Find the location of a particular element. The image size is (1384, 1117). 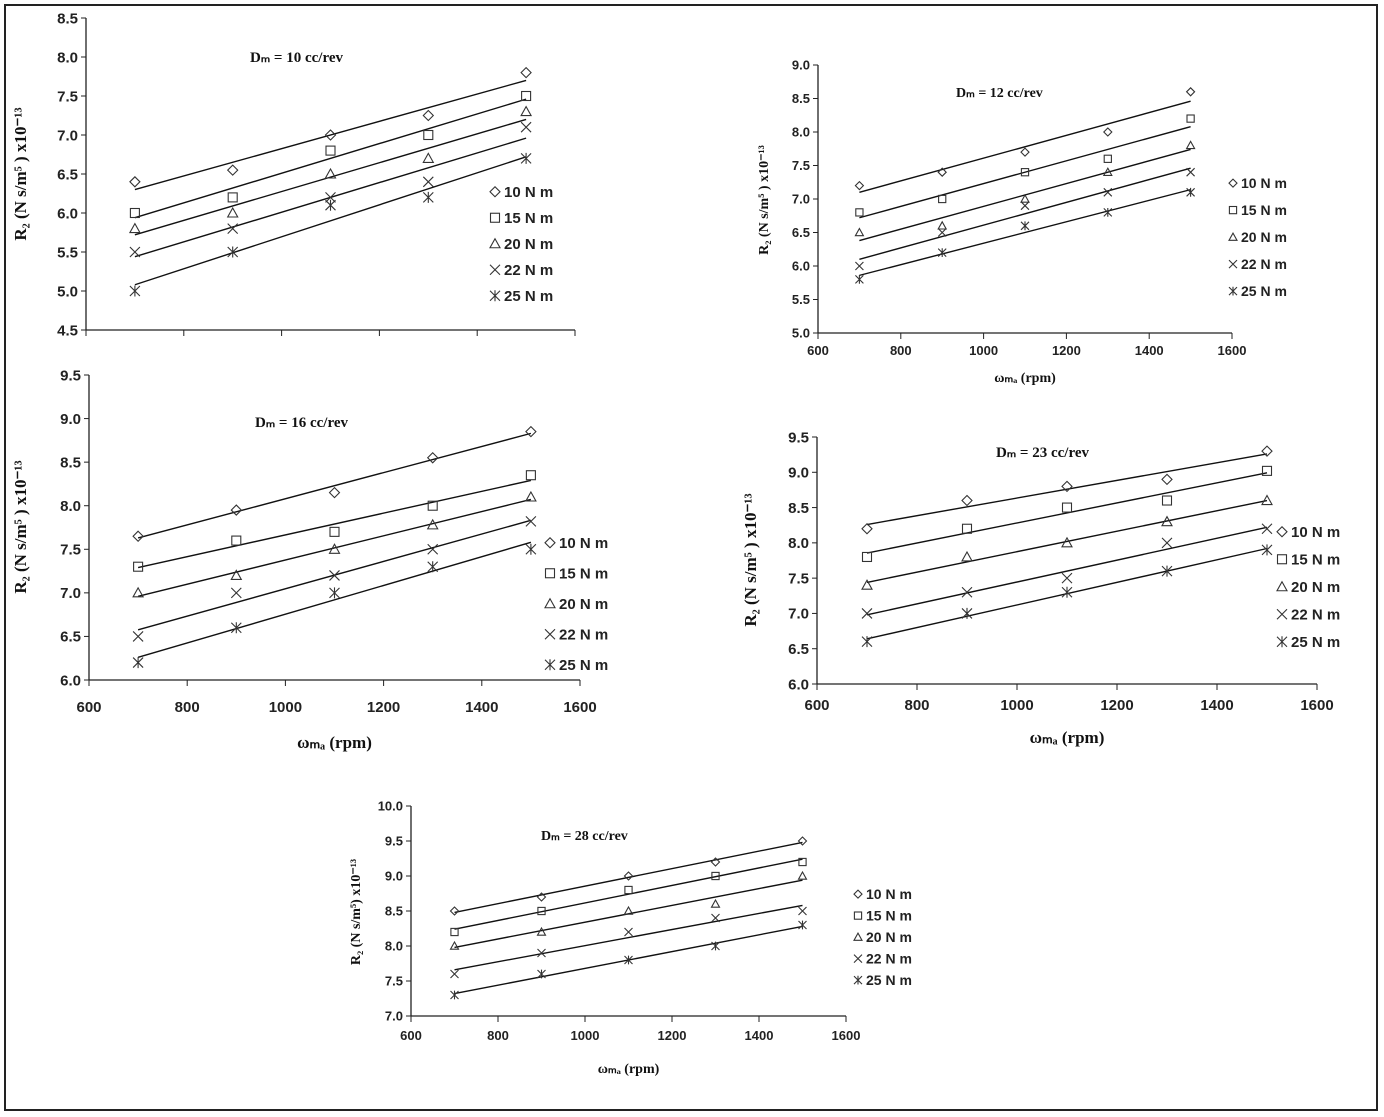

chart-title: Dₘ = 12 cc/rev is located at coordinates (999, 93).